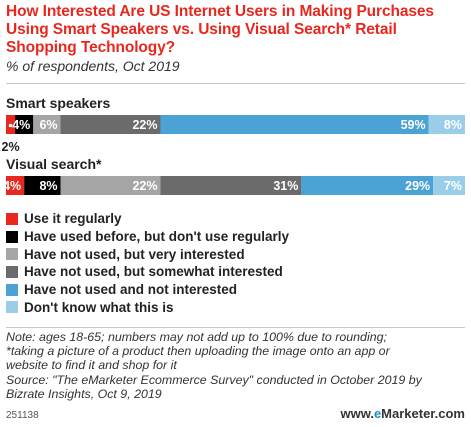 This screenshot has width=471, height=427. What do you see at coordinates (99, 307) in the screenshot?
I see `legend-label-5: Don't know what this is` at bounding box center [99, 307].